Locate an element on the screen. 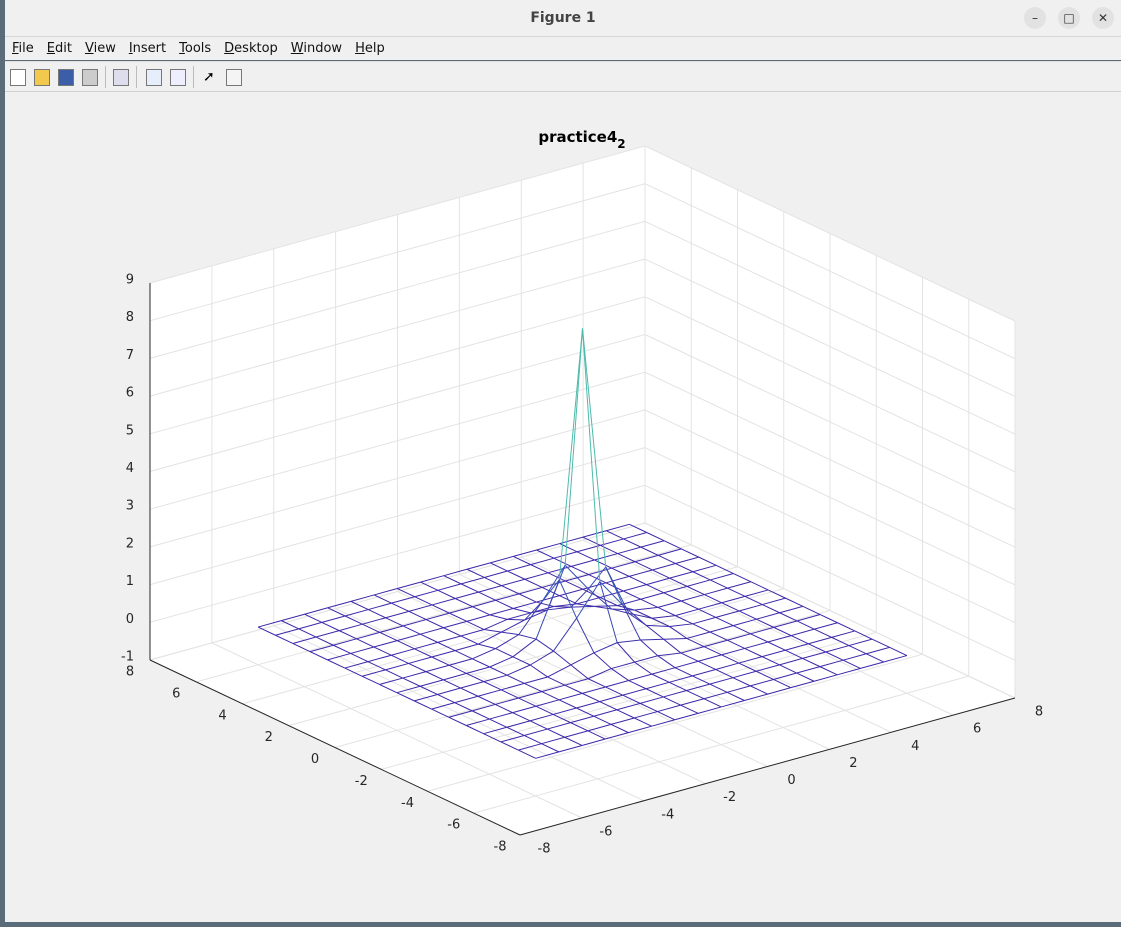 This screenshot has height=927, width=1121. print-button is located at coordinates (90, 77).